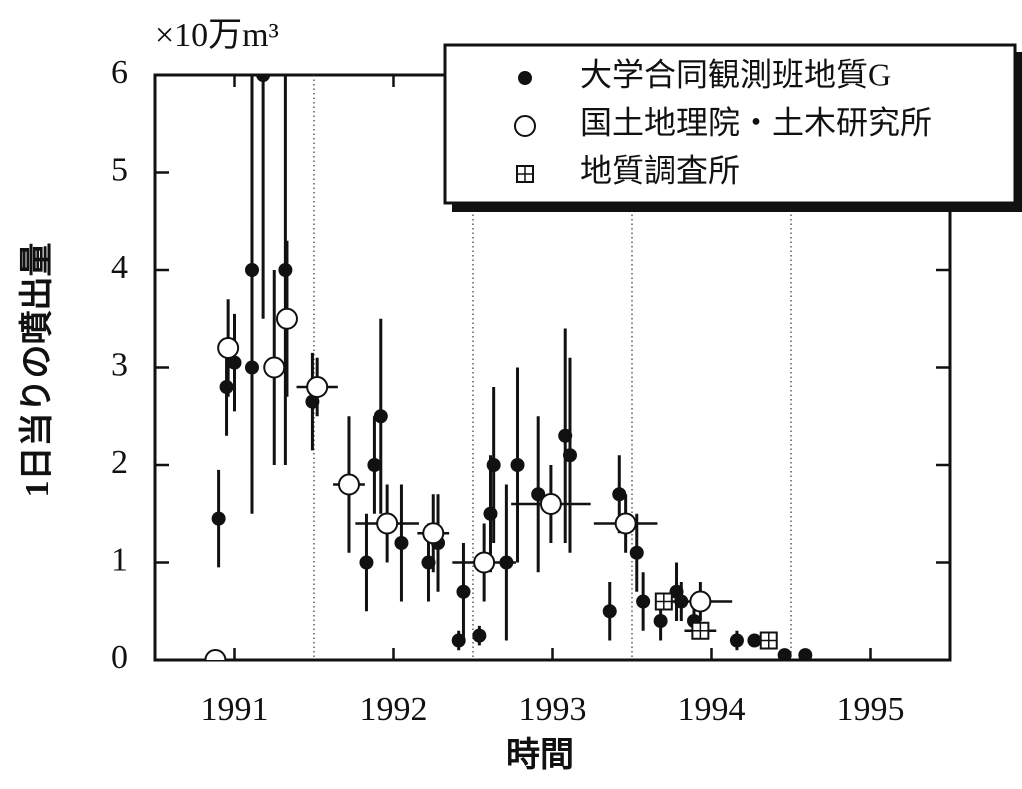 The width and height of the screenshot is (1022, 789). Describe the element at coordinates (119, 364) in the screenshot. I see `y-tick-label: 3` at that location.